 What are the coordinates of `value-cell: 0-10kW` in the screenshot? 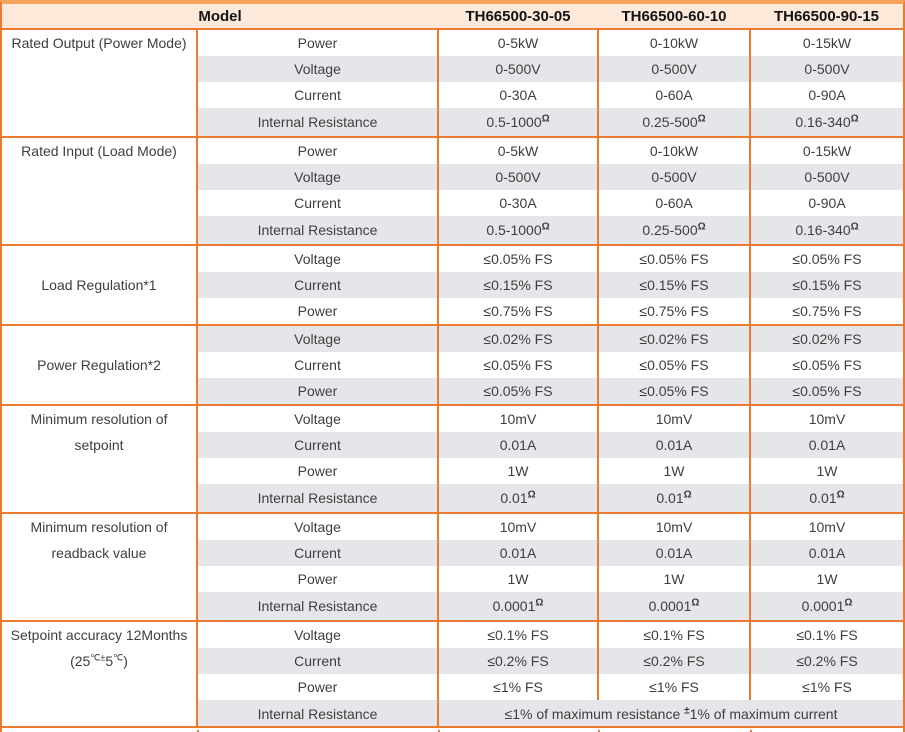 It's located at (673, 150).